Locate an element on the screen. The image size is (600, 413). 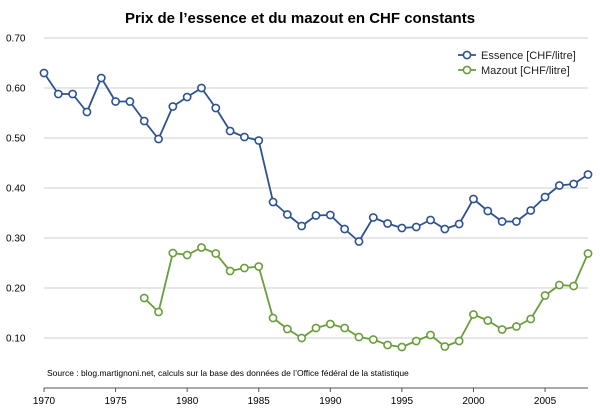
y-tick-label: 0.10 is located at coordinates (16, 339).